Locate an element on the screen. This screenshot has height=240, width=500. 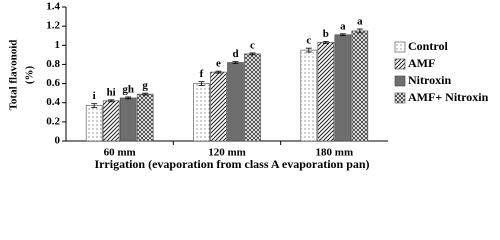
legend-label: Control is located at coordinates (428, 46).